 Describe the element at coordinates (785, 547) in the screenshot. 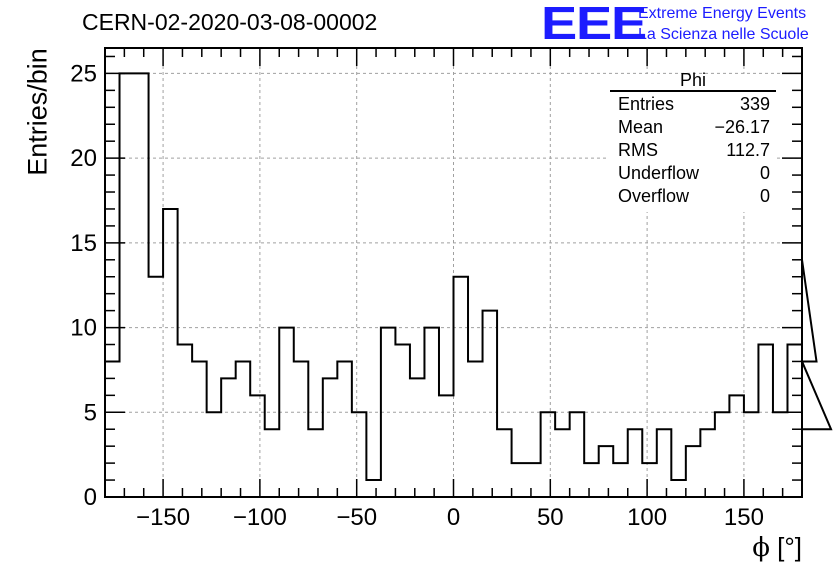

I see `x-axis-unit: [°]` at that location.